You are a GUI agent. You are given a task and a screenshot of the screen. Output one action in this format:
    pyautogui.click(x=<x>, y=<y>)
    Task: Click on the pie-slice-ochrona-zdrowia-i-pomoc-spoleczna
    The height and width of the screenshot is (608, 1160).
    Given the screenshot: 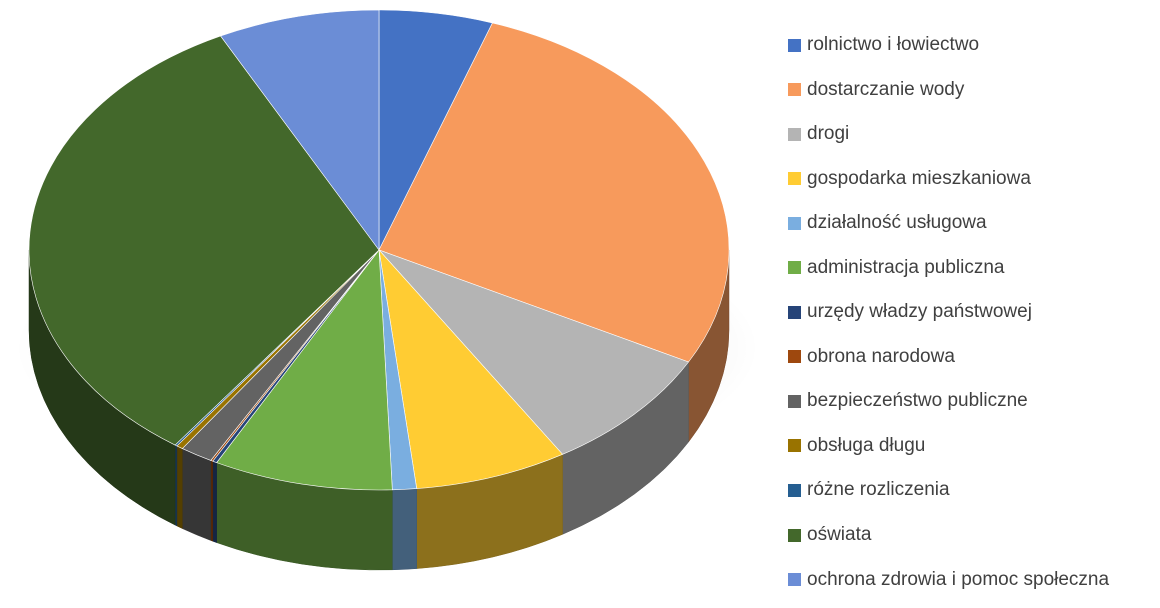 What is the action you would take?
    pyautogui.click(x=300, y=130)
    